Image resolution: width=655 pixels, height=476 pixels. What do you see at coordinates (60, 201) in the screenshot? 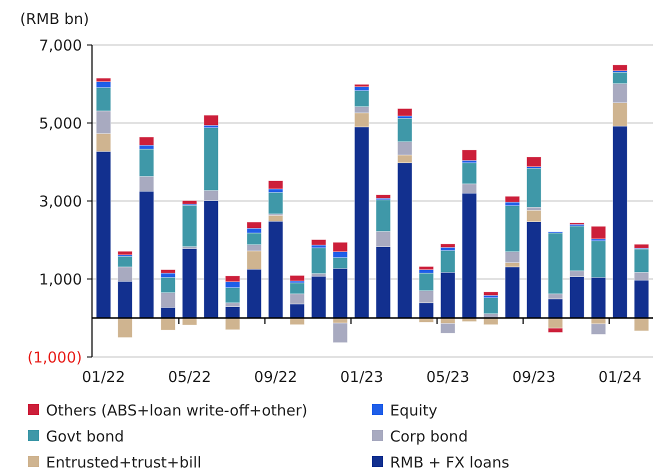
I see `y-tick-label: 3,000` at bounding box center [60, 201].